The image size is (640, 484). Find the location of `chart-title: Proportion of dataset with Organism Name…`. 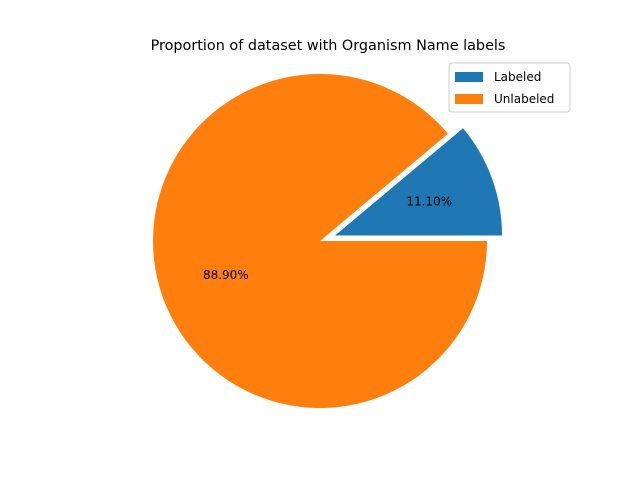

chart-title: Proportion of dataset with Organism Name… is located at coordinates (328, 46).